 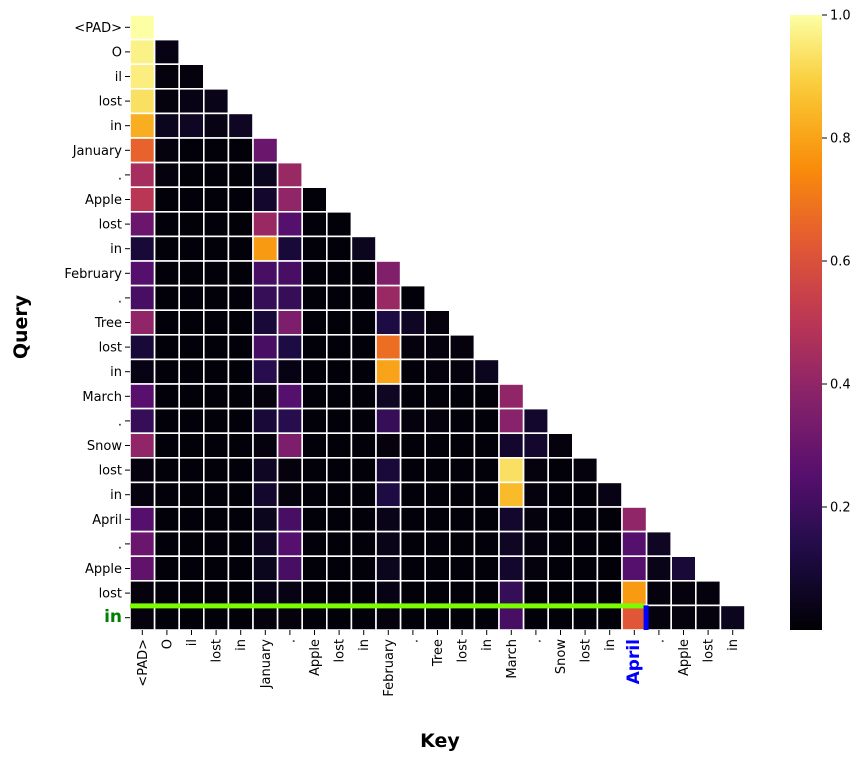 What do you see at coordinates (840, 508) in the screenshot?
I see `colorbar-tick-label: 0.2` at bounding box center [840, 508].